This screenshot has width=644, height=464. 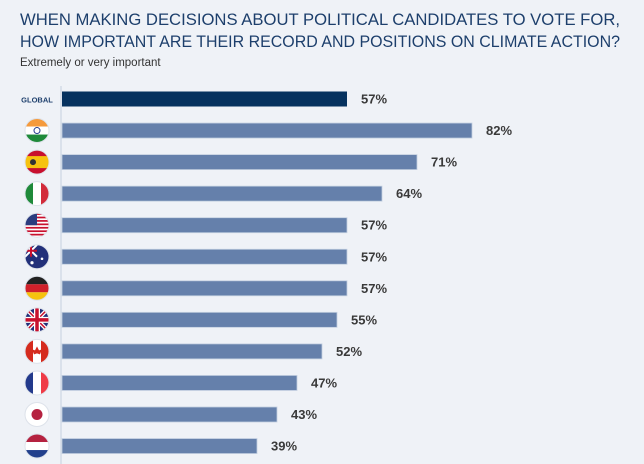 I want to click on canada-flag-icon, so click(x=37, y=351).